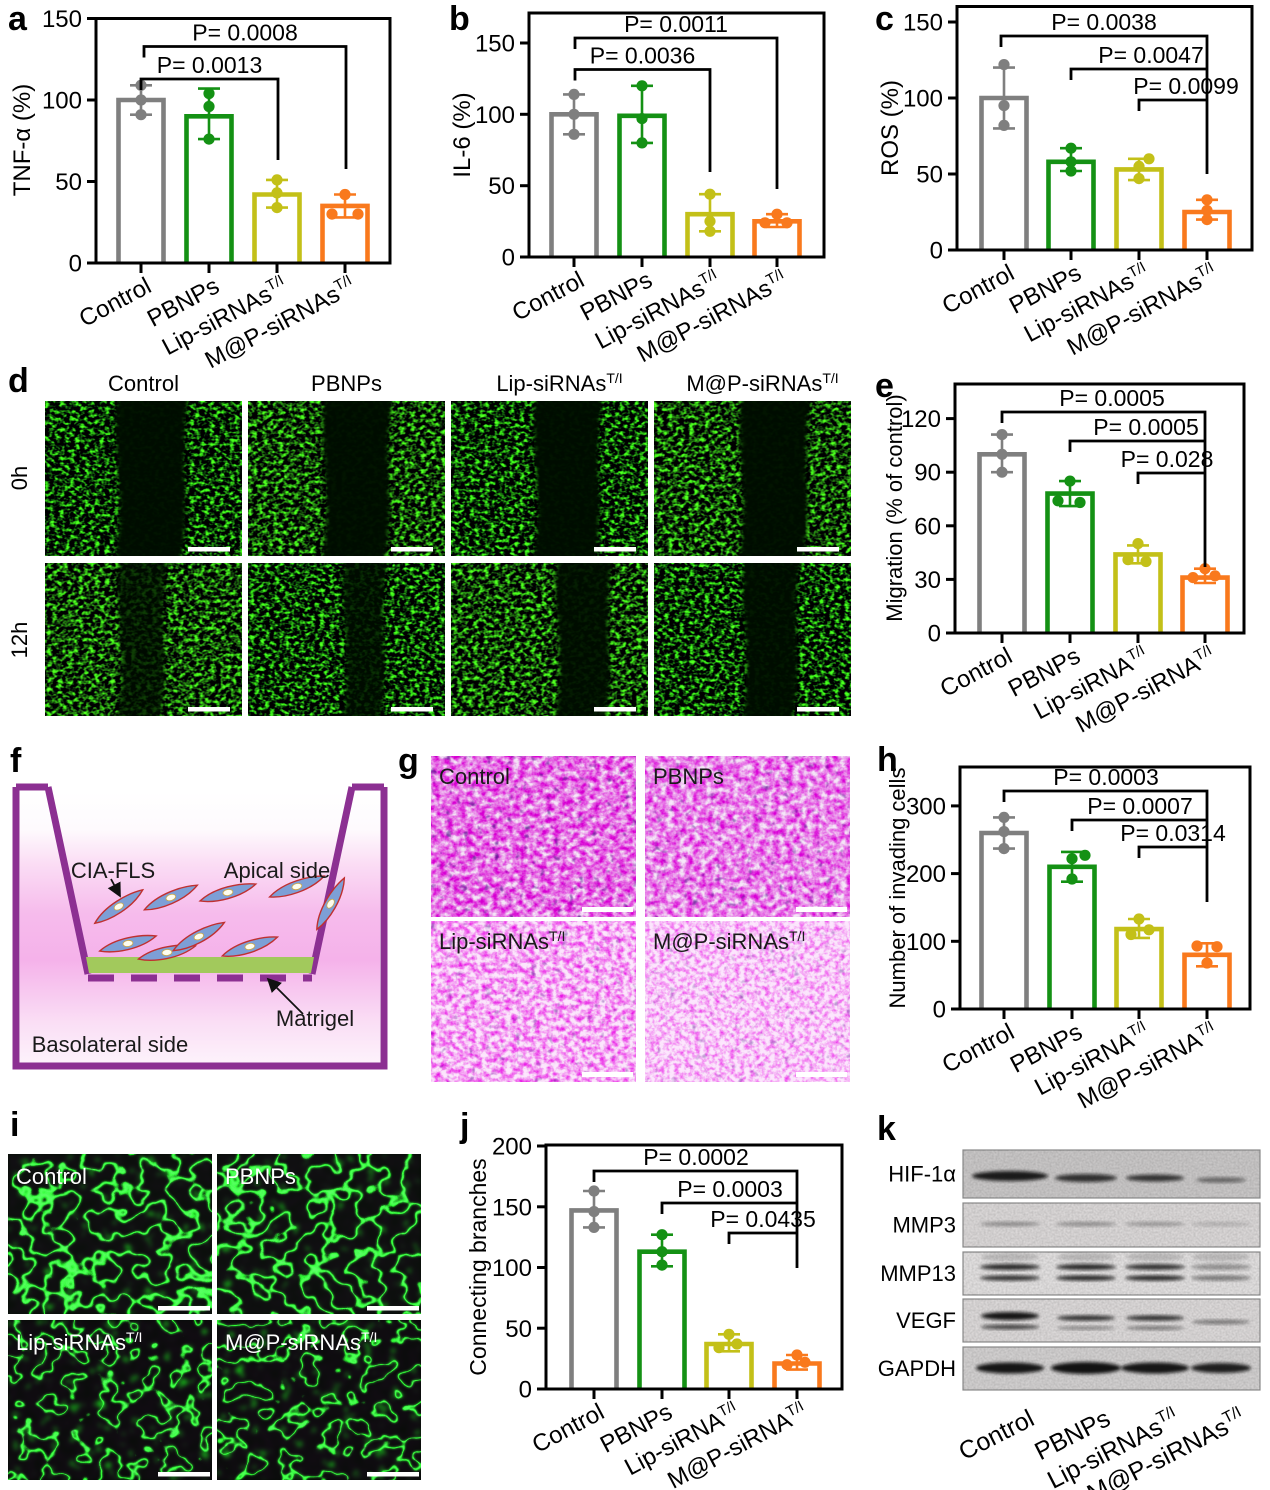 Image resolution: width=1270 pixels, height=1490 pixels. I want to click on svg-text: 30, so click(927, 580).